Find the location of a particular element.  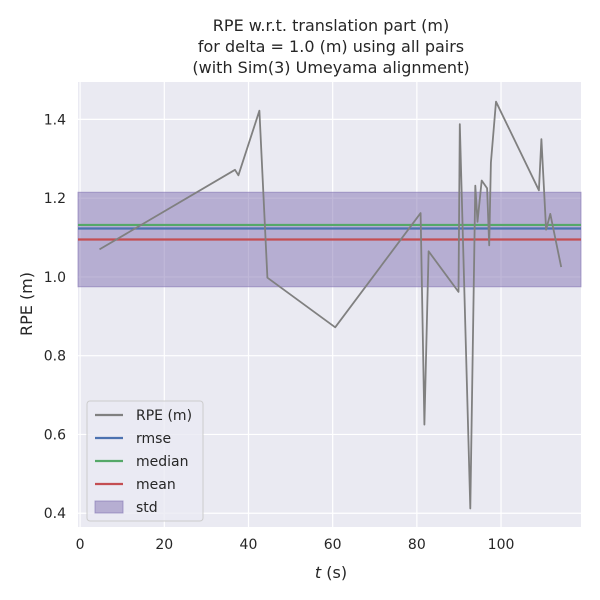

chart-title-line-3: (with Sim(3) Umeyama alignment) is located at coordinates (330, 67).